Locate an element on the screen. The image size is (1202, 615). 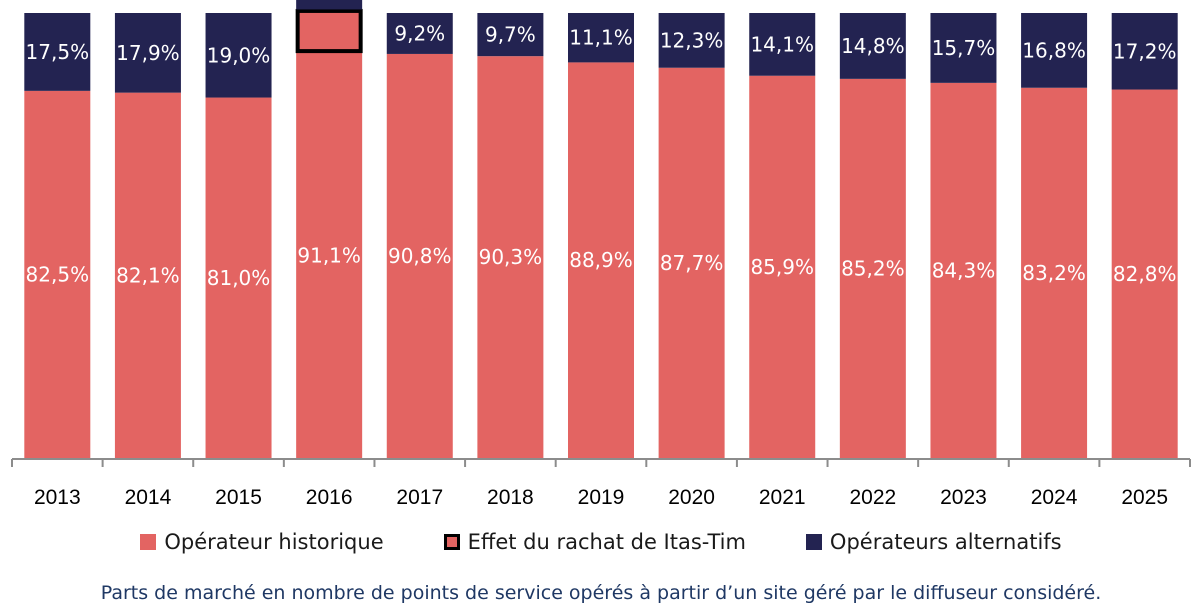
data-label-historique: 90,8% is located at coordinates (420, 256).